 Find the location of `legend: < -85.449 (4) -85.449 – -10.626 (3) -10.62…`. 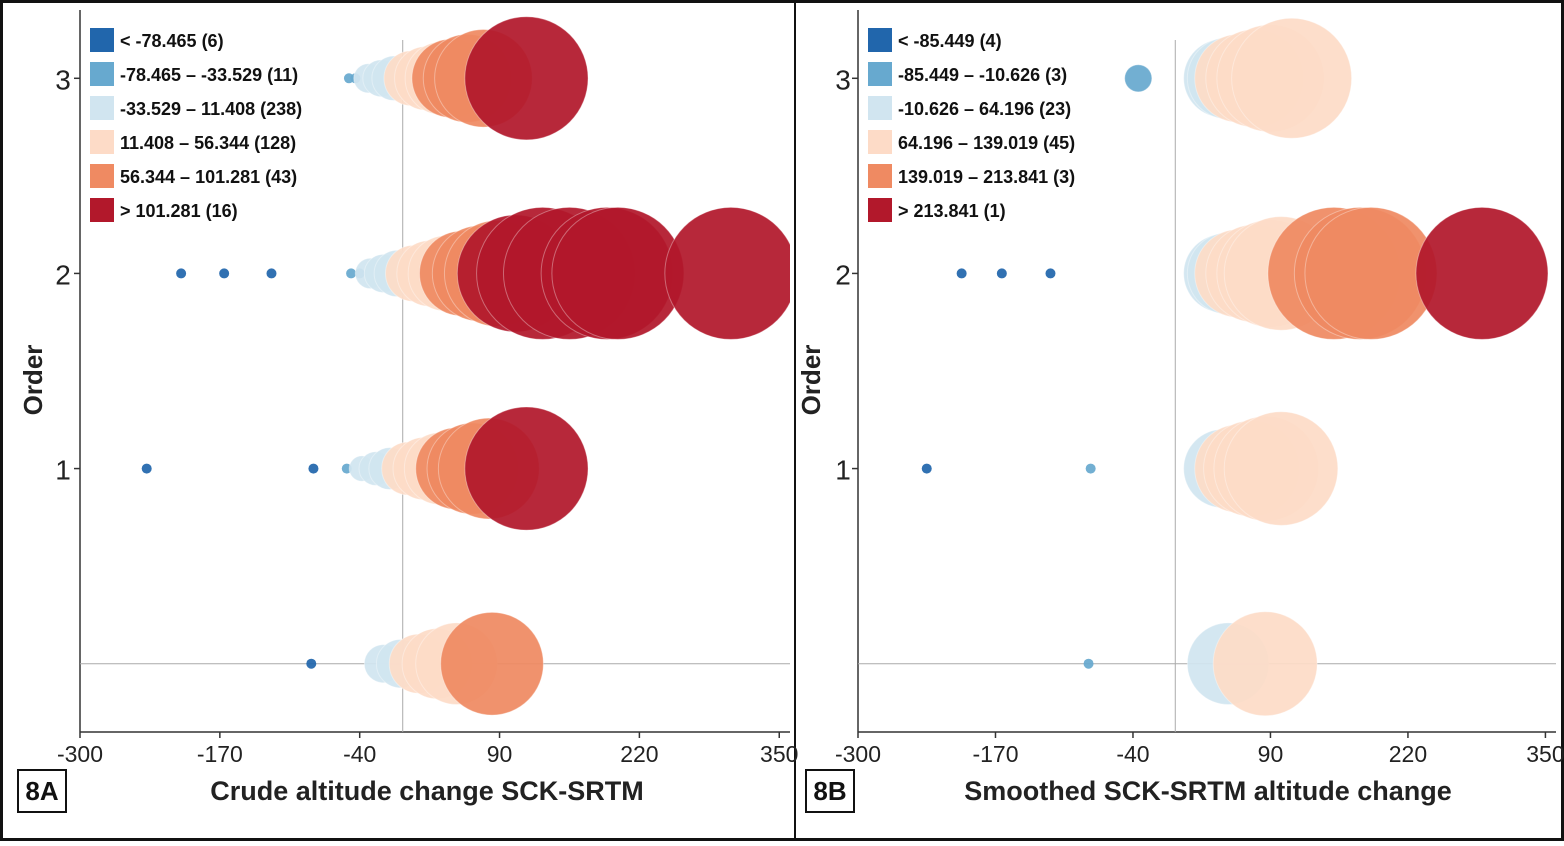

legend: < -85.449 (4) -85.449 – -10.626 (3) -10.62… is located at coordinates (971, 125).